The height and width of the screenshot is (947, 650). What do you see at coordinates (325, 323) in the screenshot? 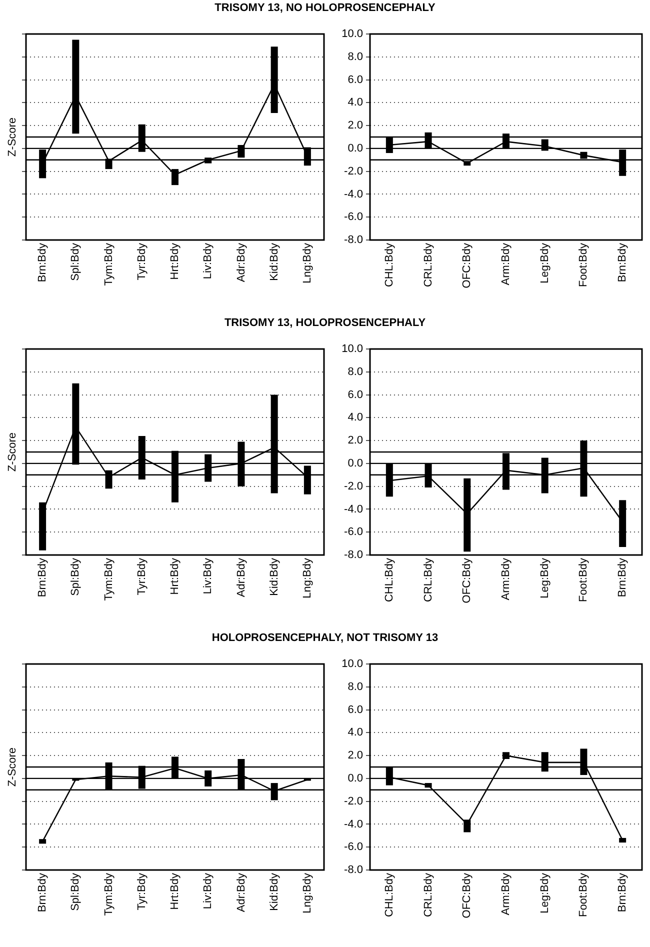
I see `chart-title: TRISOMY 13, HOLOPROSENCEPHALY` at bounding box center [325, 323].